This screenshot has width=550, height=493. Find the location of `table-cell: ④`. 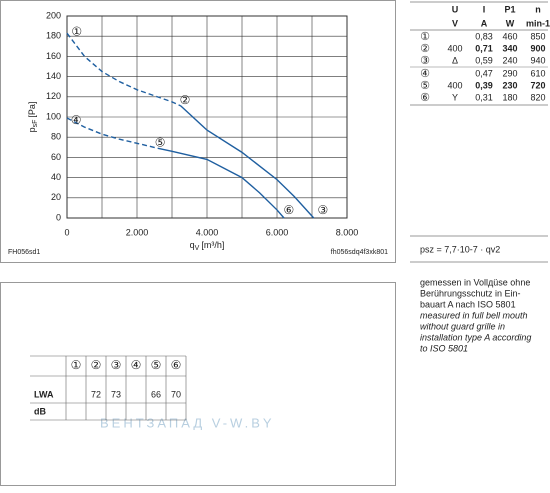

table-cell: ④ is located at coordinates (425, 74).